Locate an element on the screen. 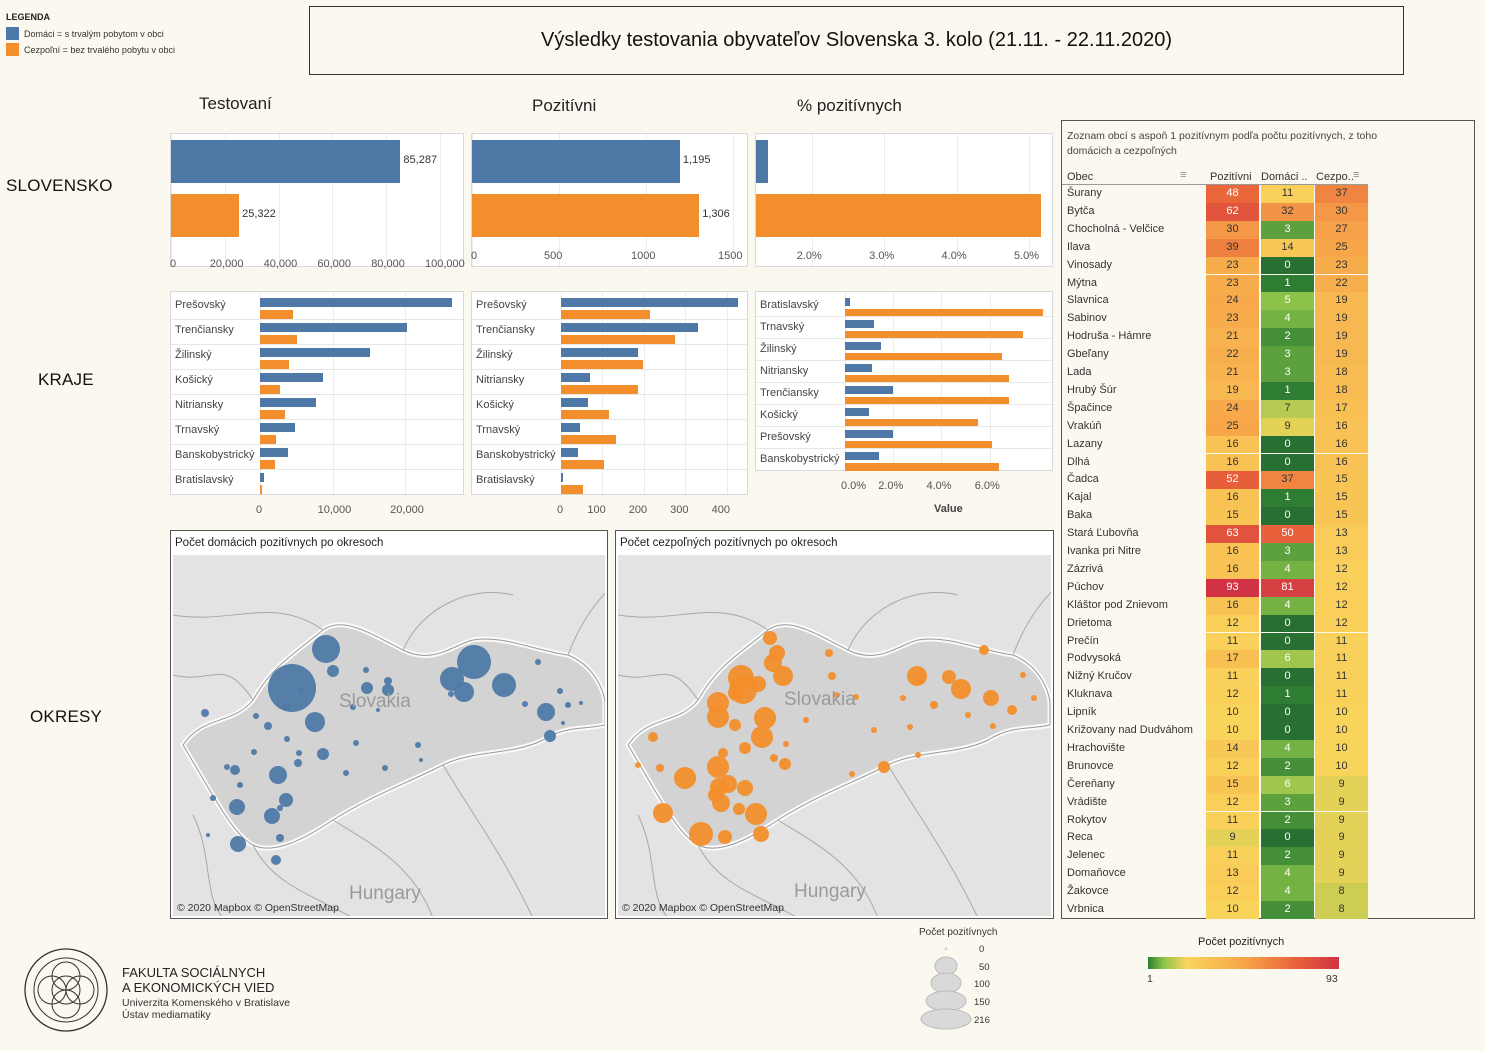  table-row: Lipník 10 0 10 is located at coordinates (1215, 713).